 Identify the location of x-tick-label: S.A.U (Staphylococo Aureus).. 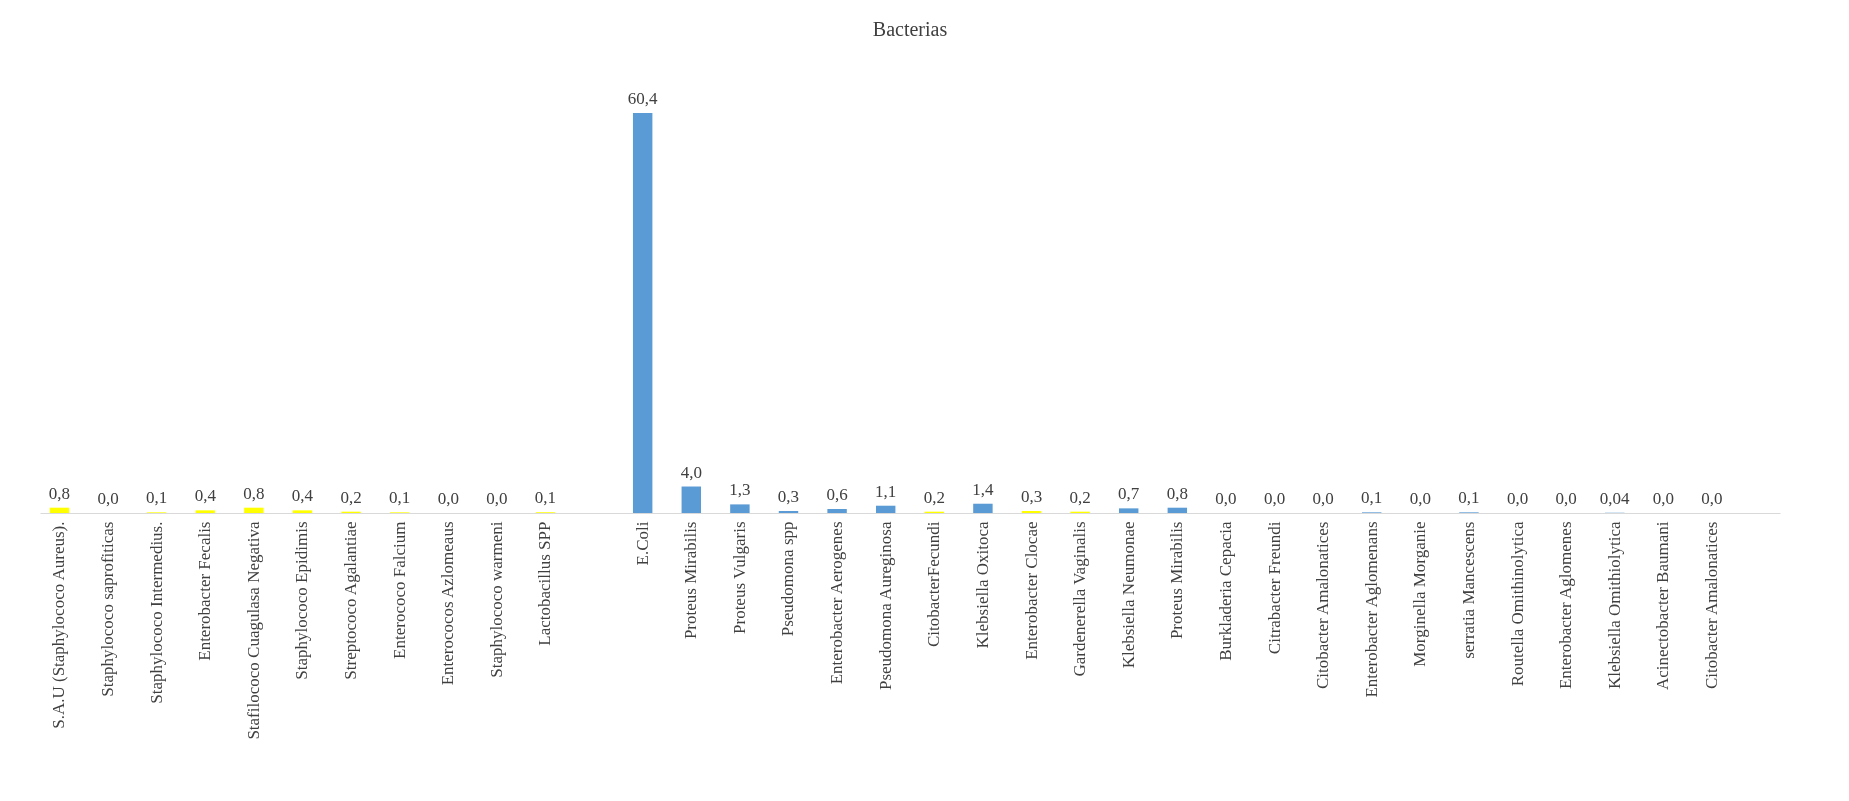
(59, 625).